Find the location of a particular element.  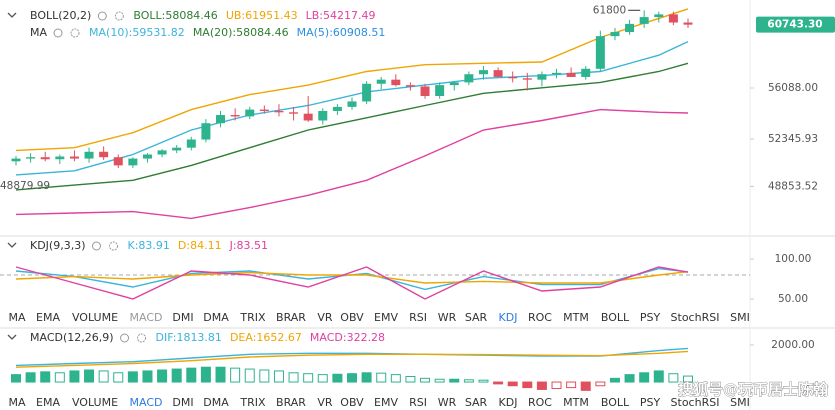

legend-item: MA(20):58084.46 is located at coordinates (241, 32).